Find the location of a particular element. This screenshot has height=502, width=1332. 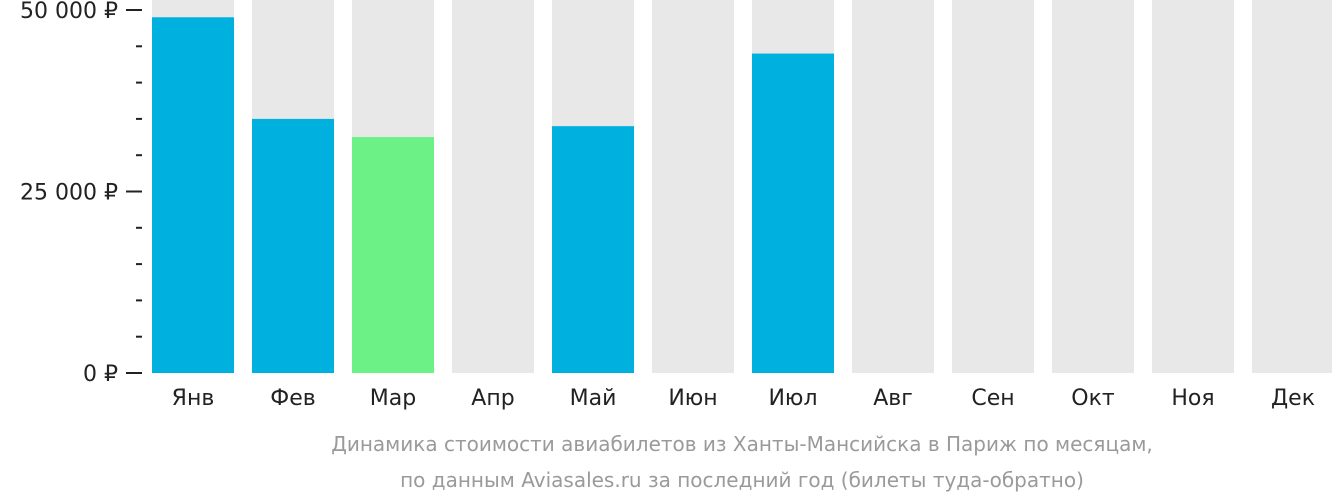

x-tick-label-month-1: Янв is located at coordinates (193, 398).